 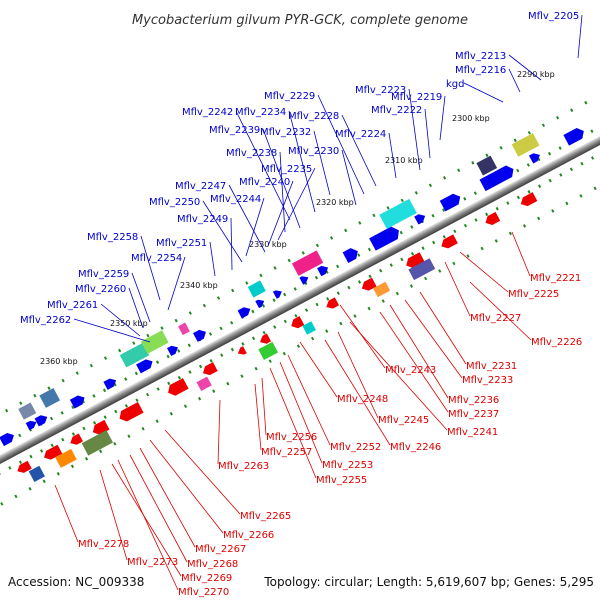 I want to click on gene-label: Mflv_2266, so click(x=248, y=535).